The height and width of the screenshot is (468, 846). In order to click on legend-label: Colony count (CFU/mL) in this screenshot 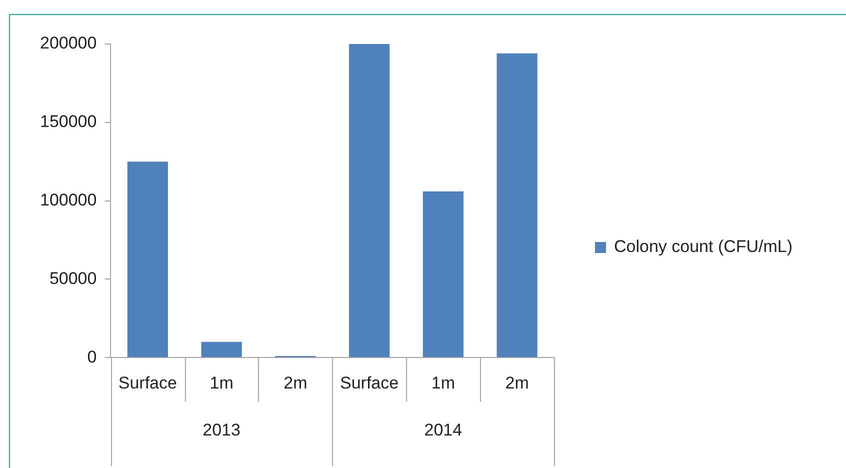, I will do `click(703, 247)`.